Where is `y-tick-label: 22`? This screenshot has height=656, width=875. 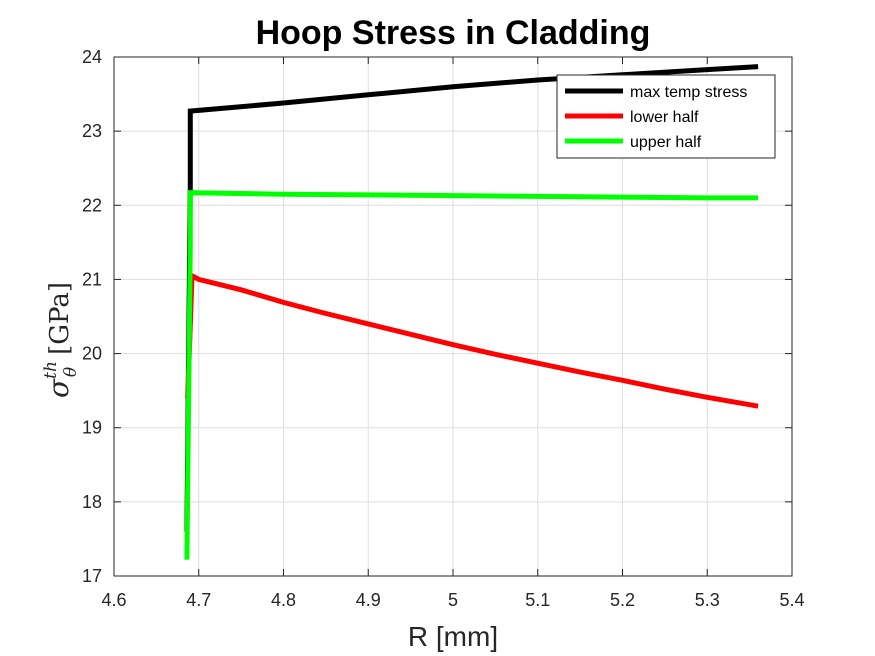
y-tick-label: 22 is located at coordinates (92, 205).